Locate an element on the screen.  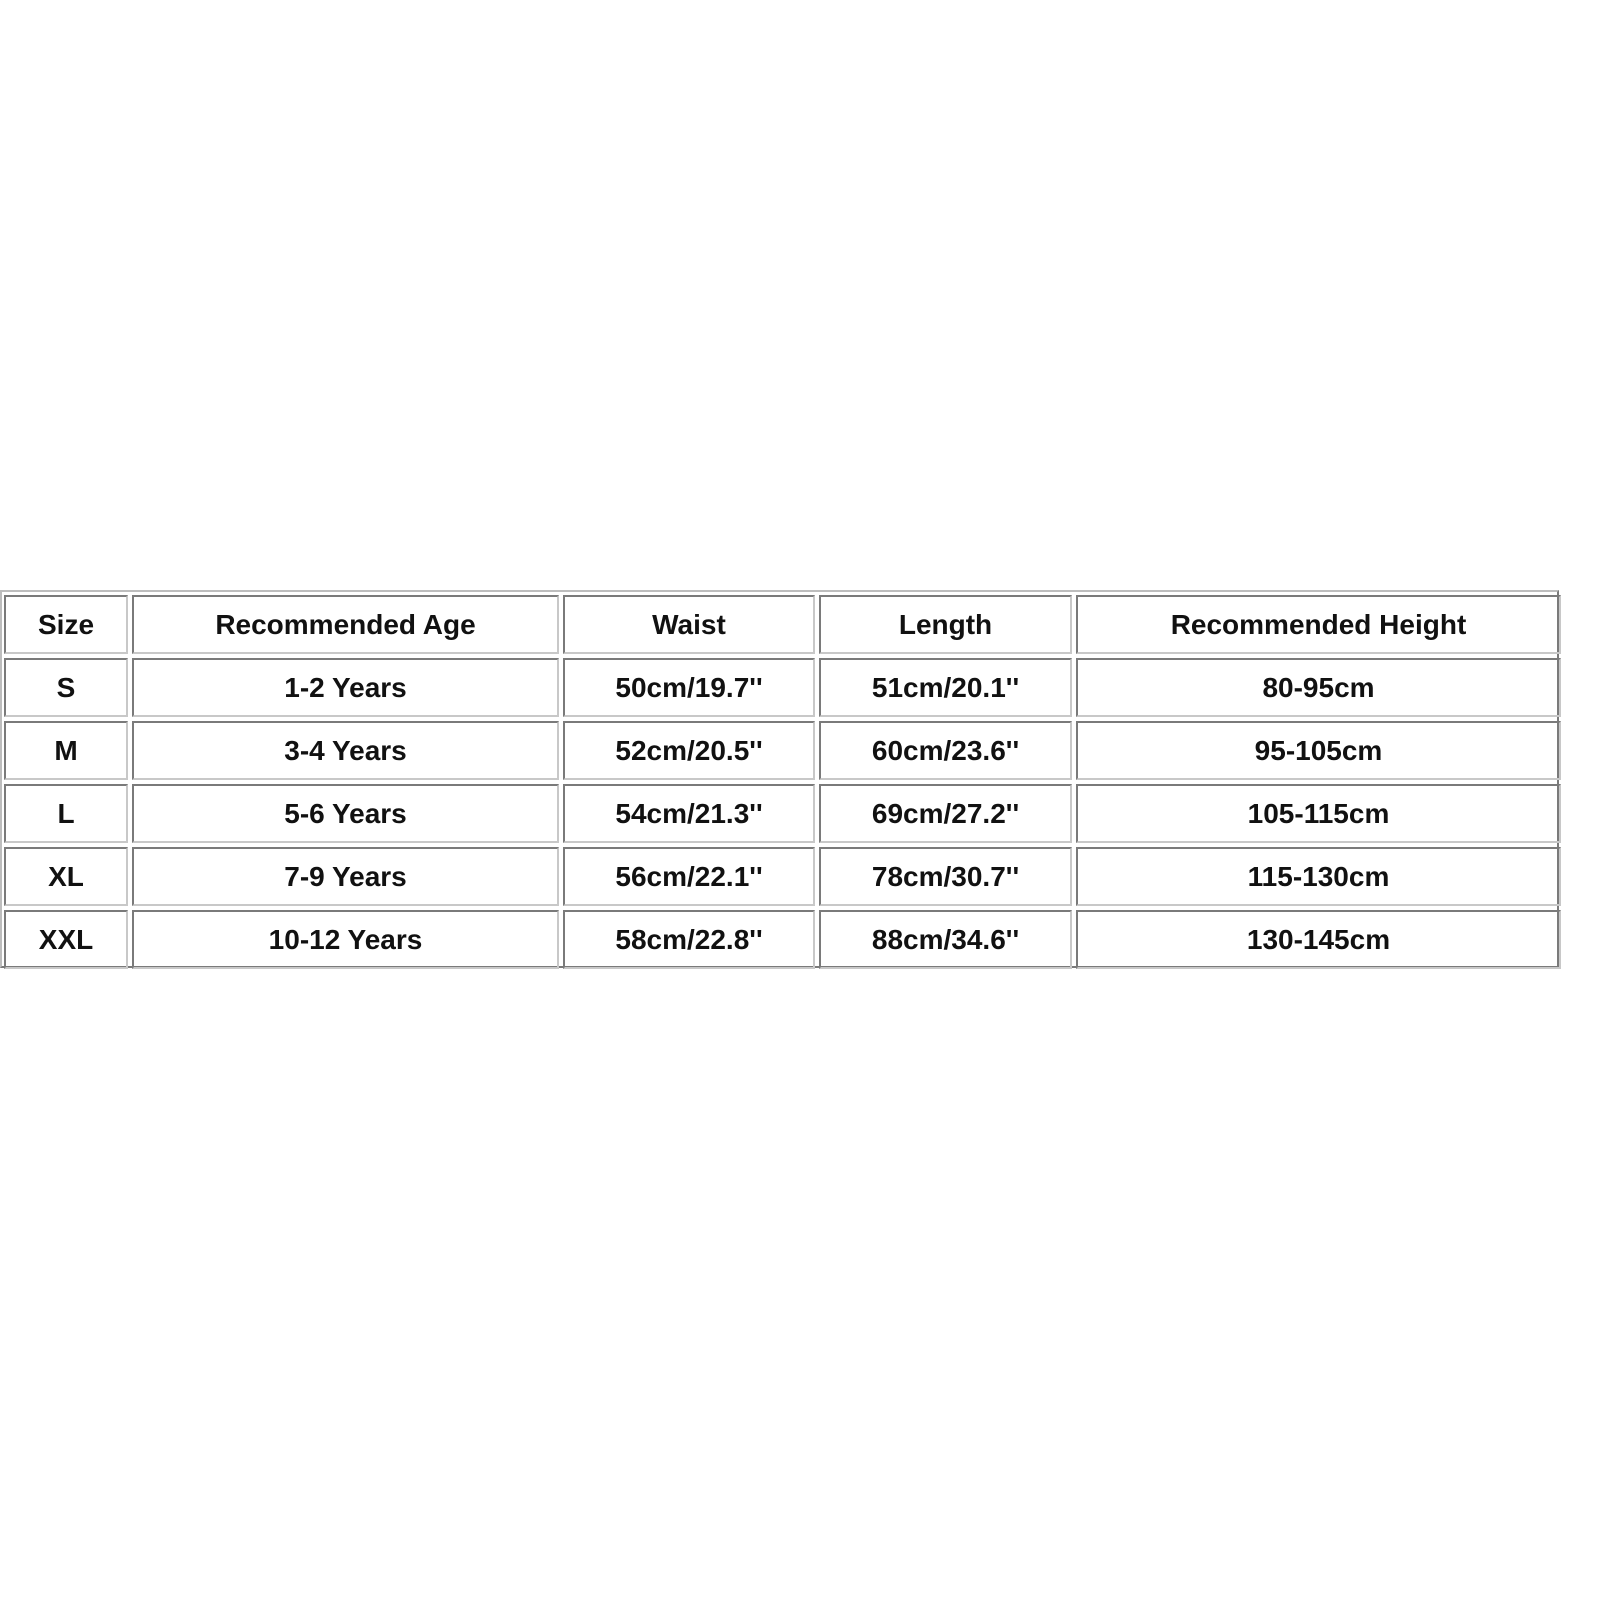
cell-recommended-height: 105-115cm is located at coordinates (1318, 813).